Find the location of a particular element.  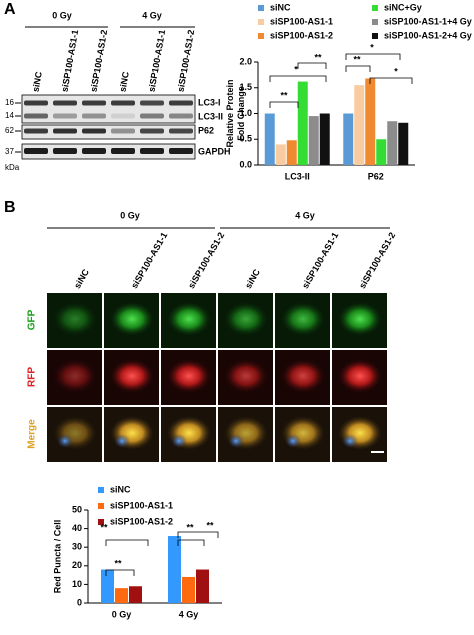

x-tick-label: 0 Gy is located at coordinates (122, 614).